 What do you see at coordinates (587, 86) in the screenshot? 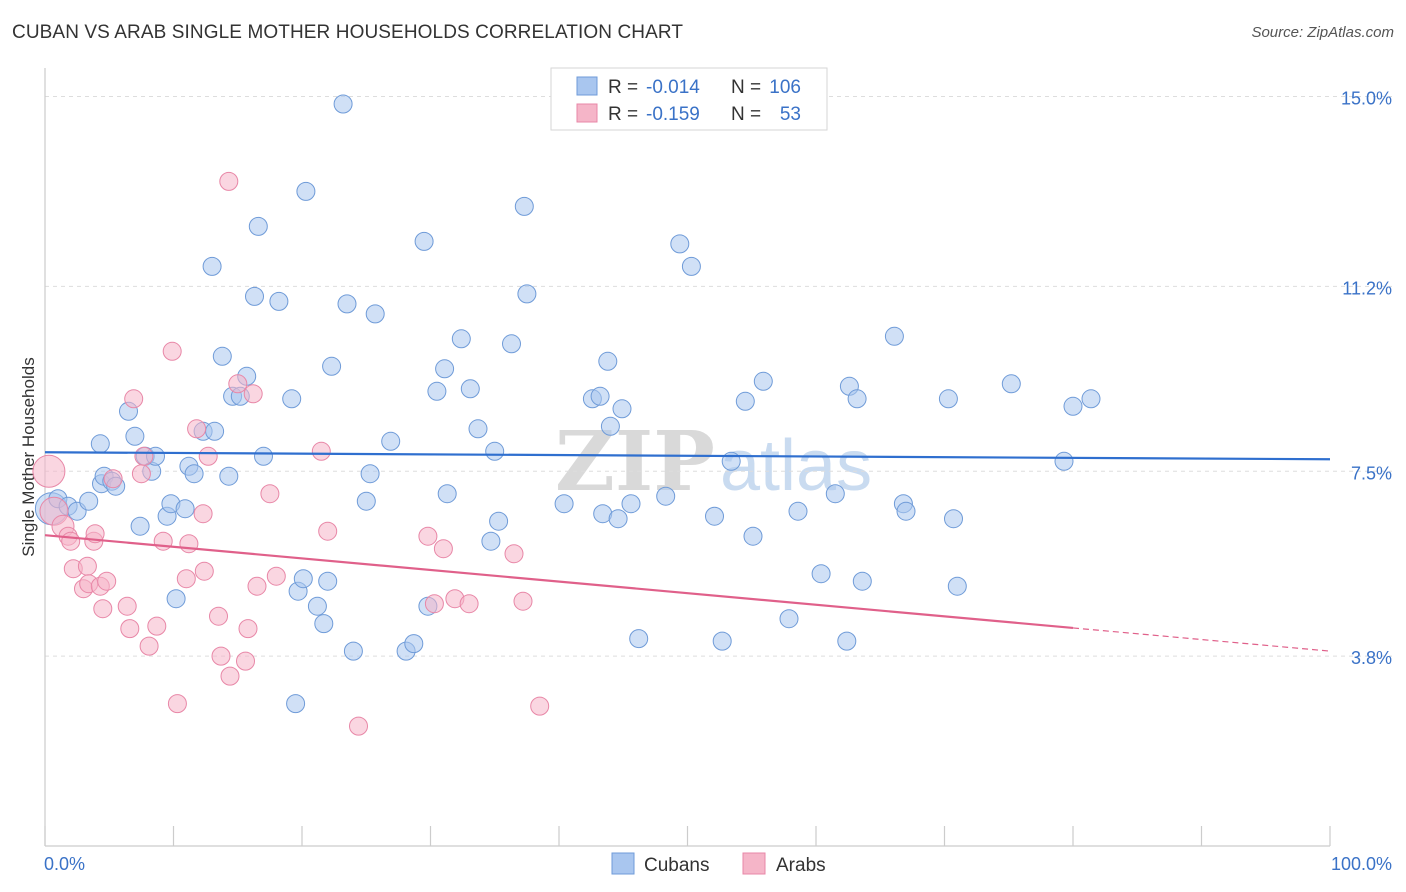
I see `legend-swatch-cubans` at bounding box center [587, 86].